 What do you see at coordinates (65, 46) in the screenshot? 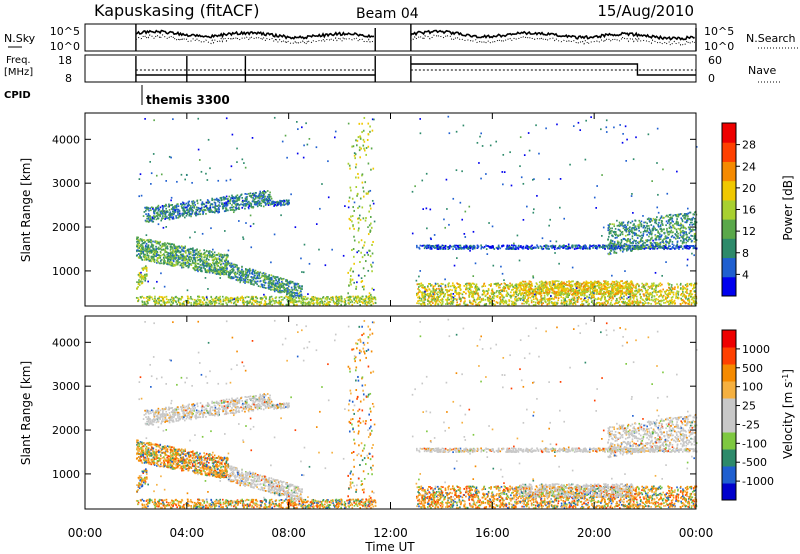
I see `noise-left-tick-bottom: 10^0` at bounding box center [65, 46].